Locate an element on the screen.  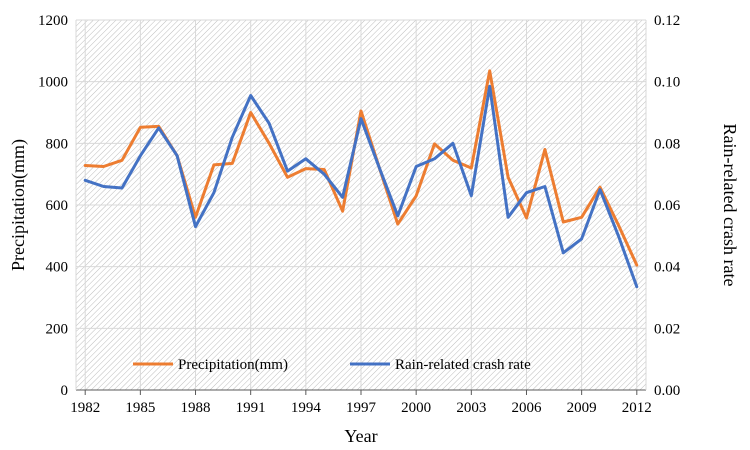
y-axis-left-title: Precipitation(mm) is located at coordinates (18, 205).